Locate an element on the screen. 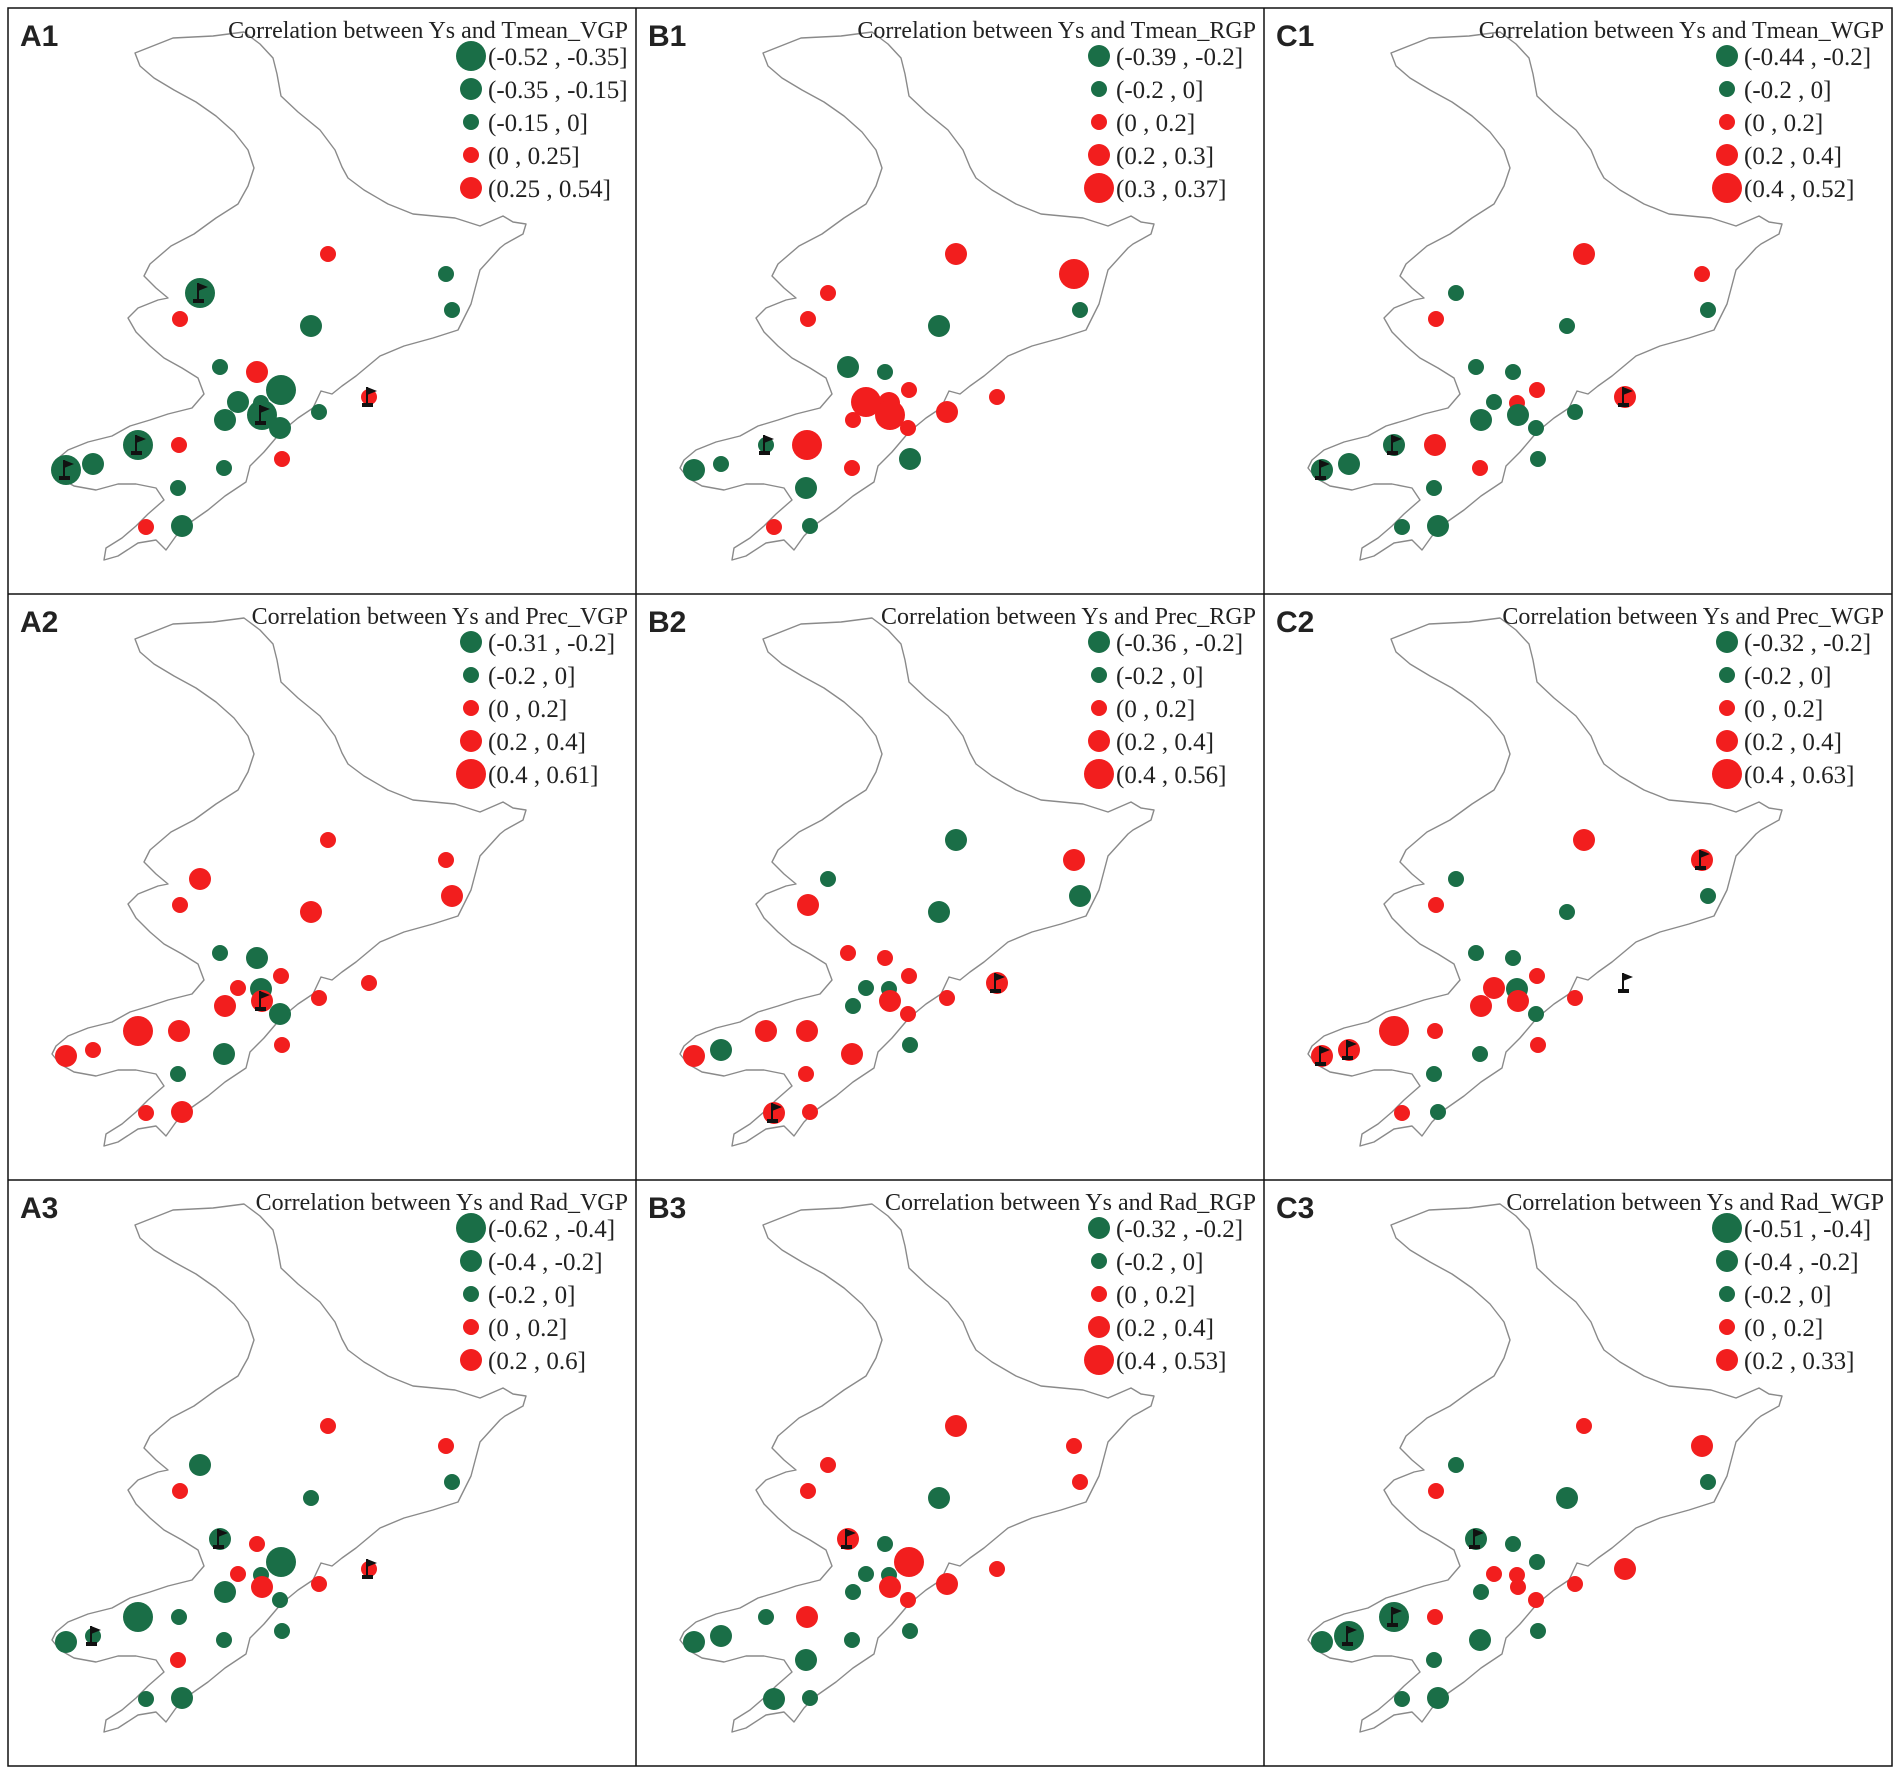  legend-item: (0 , 0.2] is located at coordinates (515, 1328).